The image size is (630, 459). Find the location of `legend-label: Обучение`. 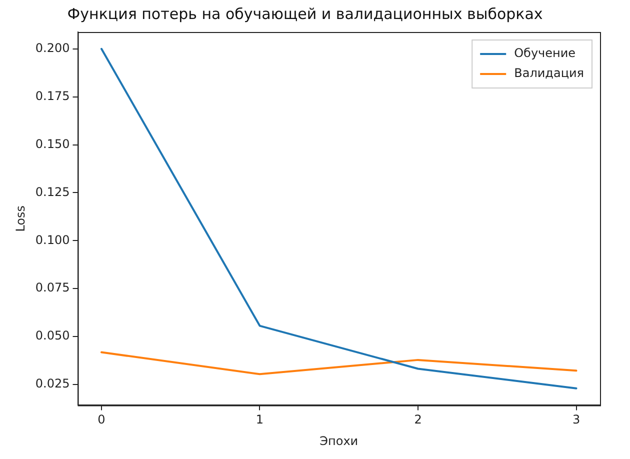

legend-label: Обучение is located at coordinates (545, 53).